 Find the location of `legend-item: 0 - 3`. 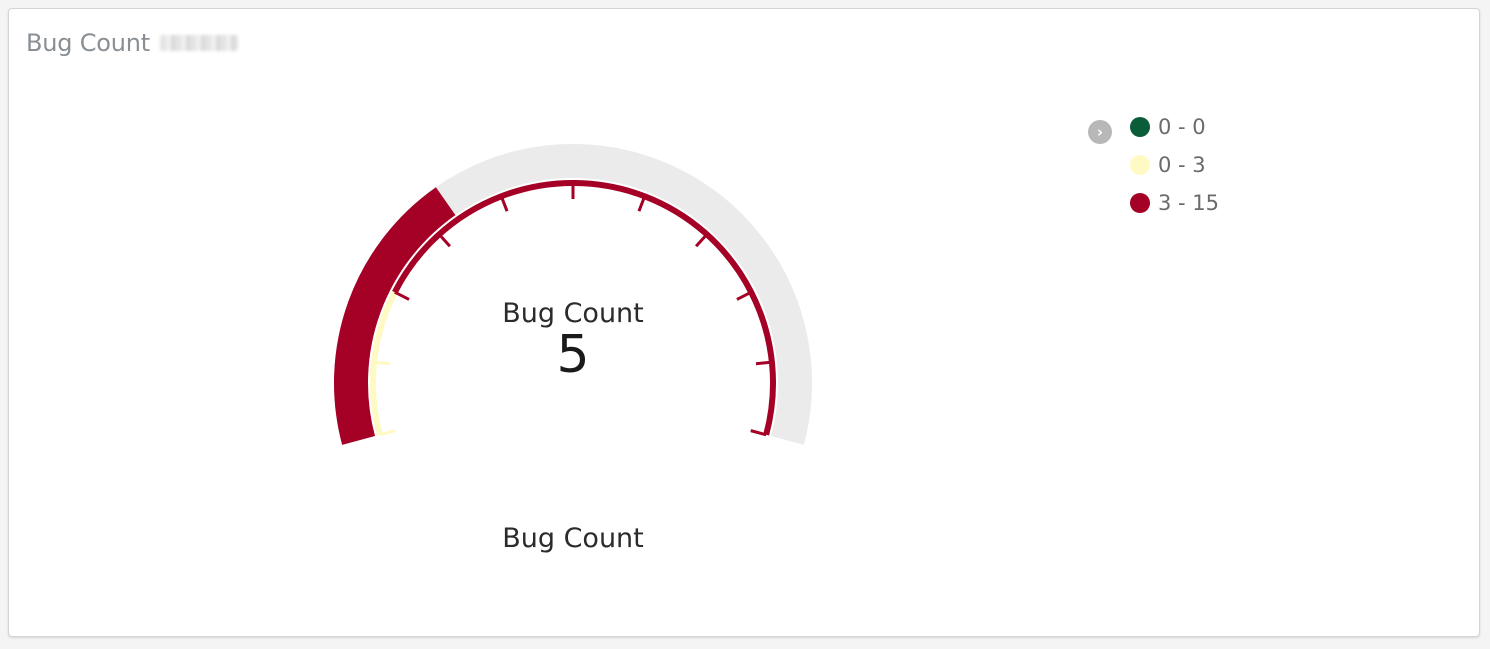

legend-item: 0 - 3 is located at coordinates (1174, 165).